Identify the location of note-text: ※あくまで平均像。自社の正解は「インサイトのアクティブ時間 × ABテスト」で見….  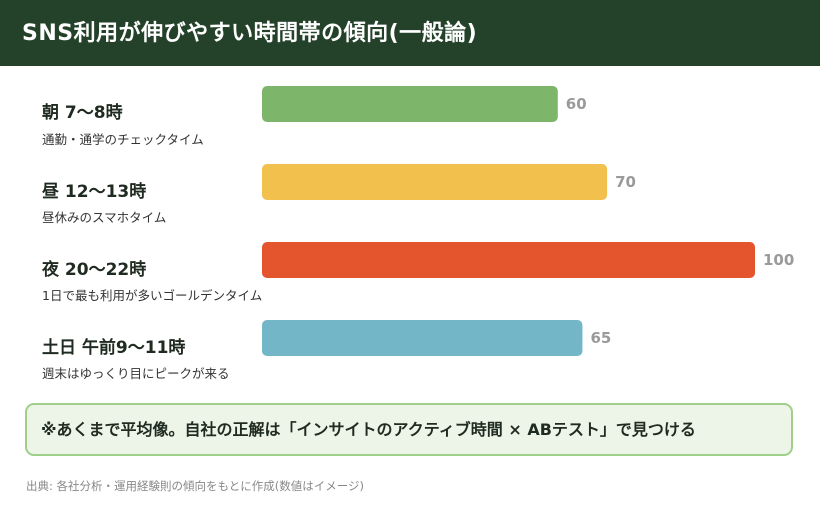
(368, 429).